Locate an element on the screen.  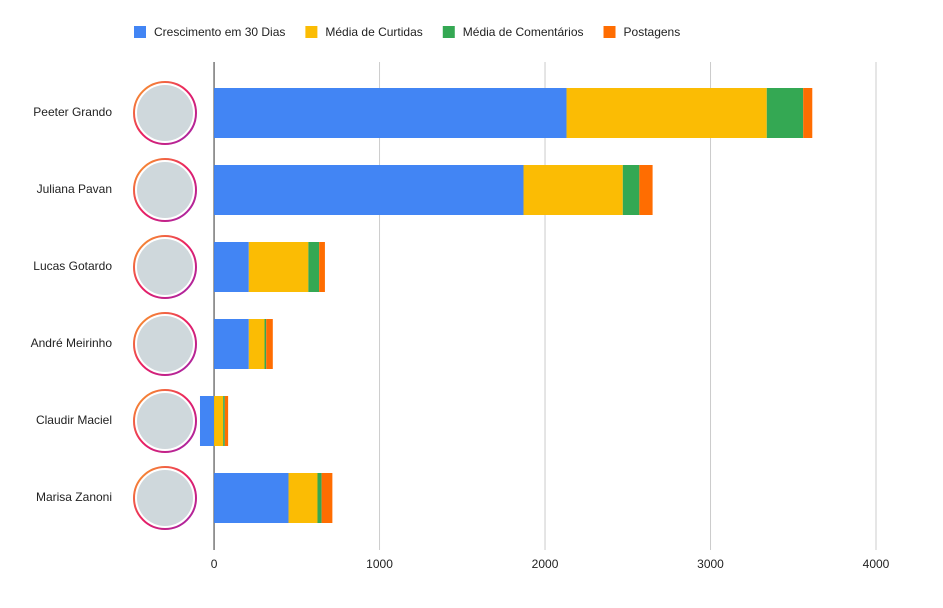
legend-label: Crescimento em 30 Dias is located at coordinates (219, 32).